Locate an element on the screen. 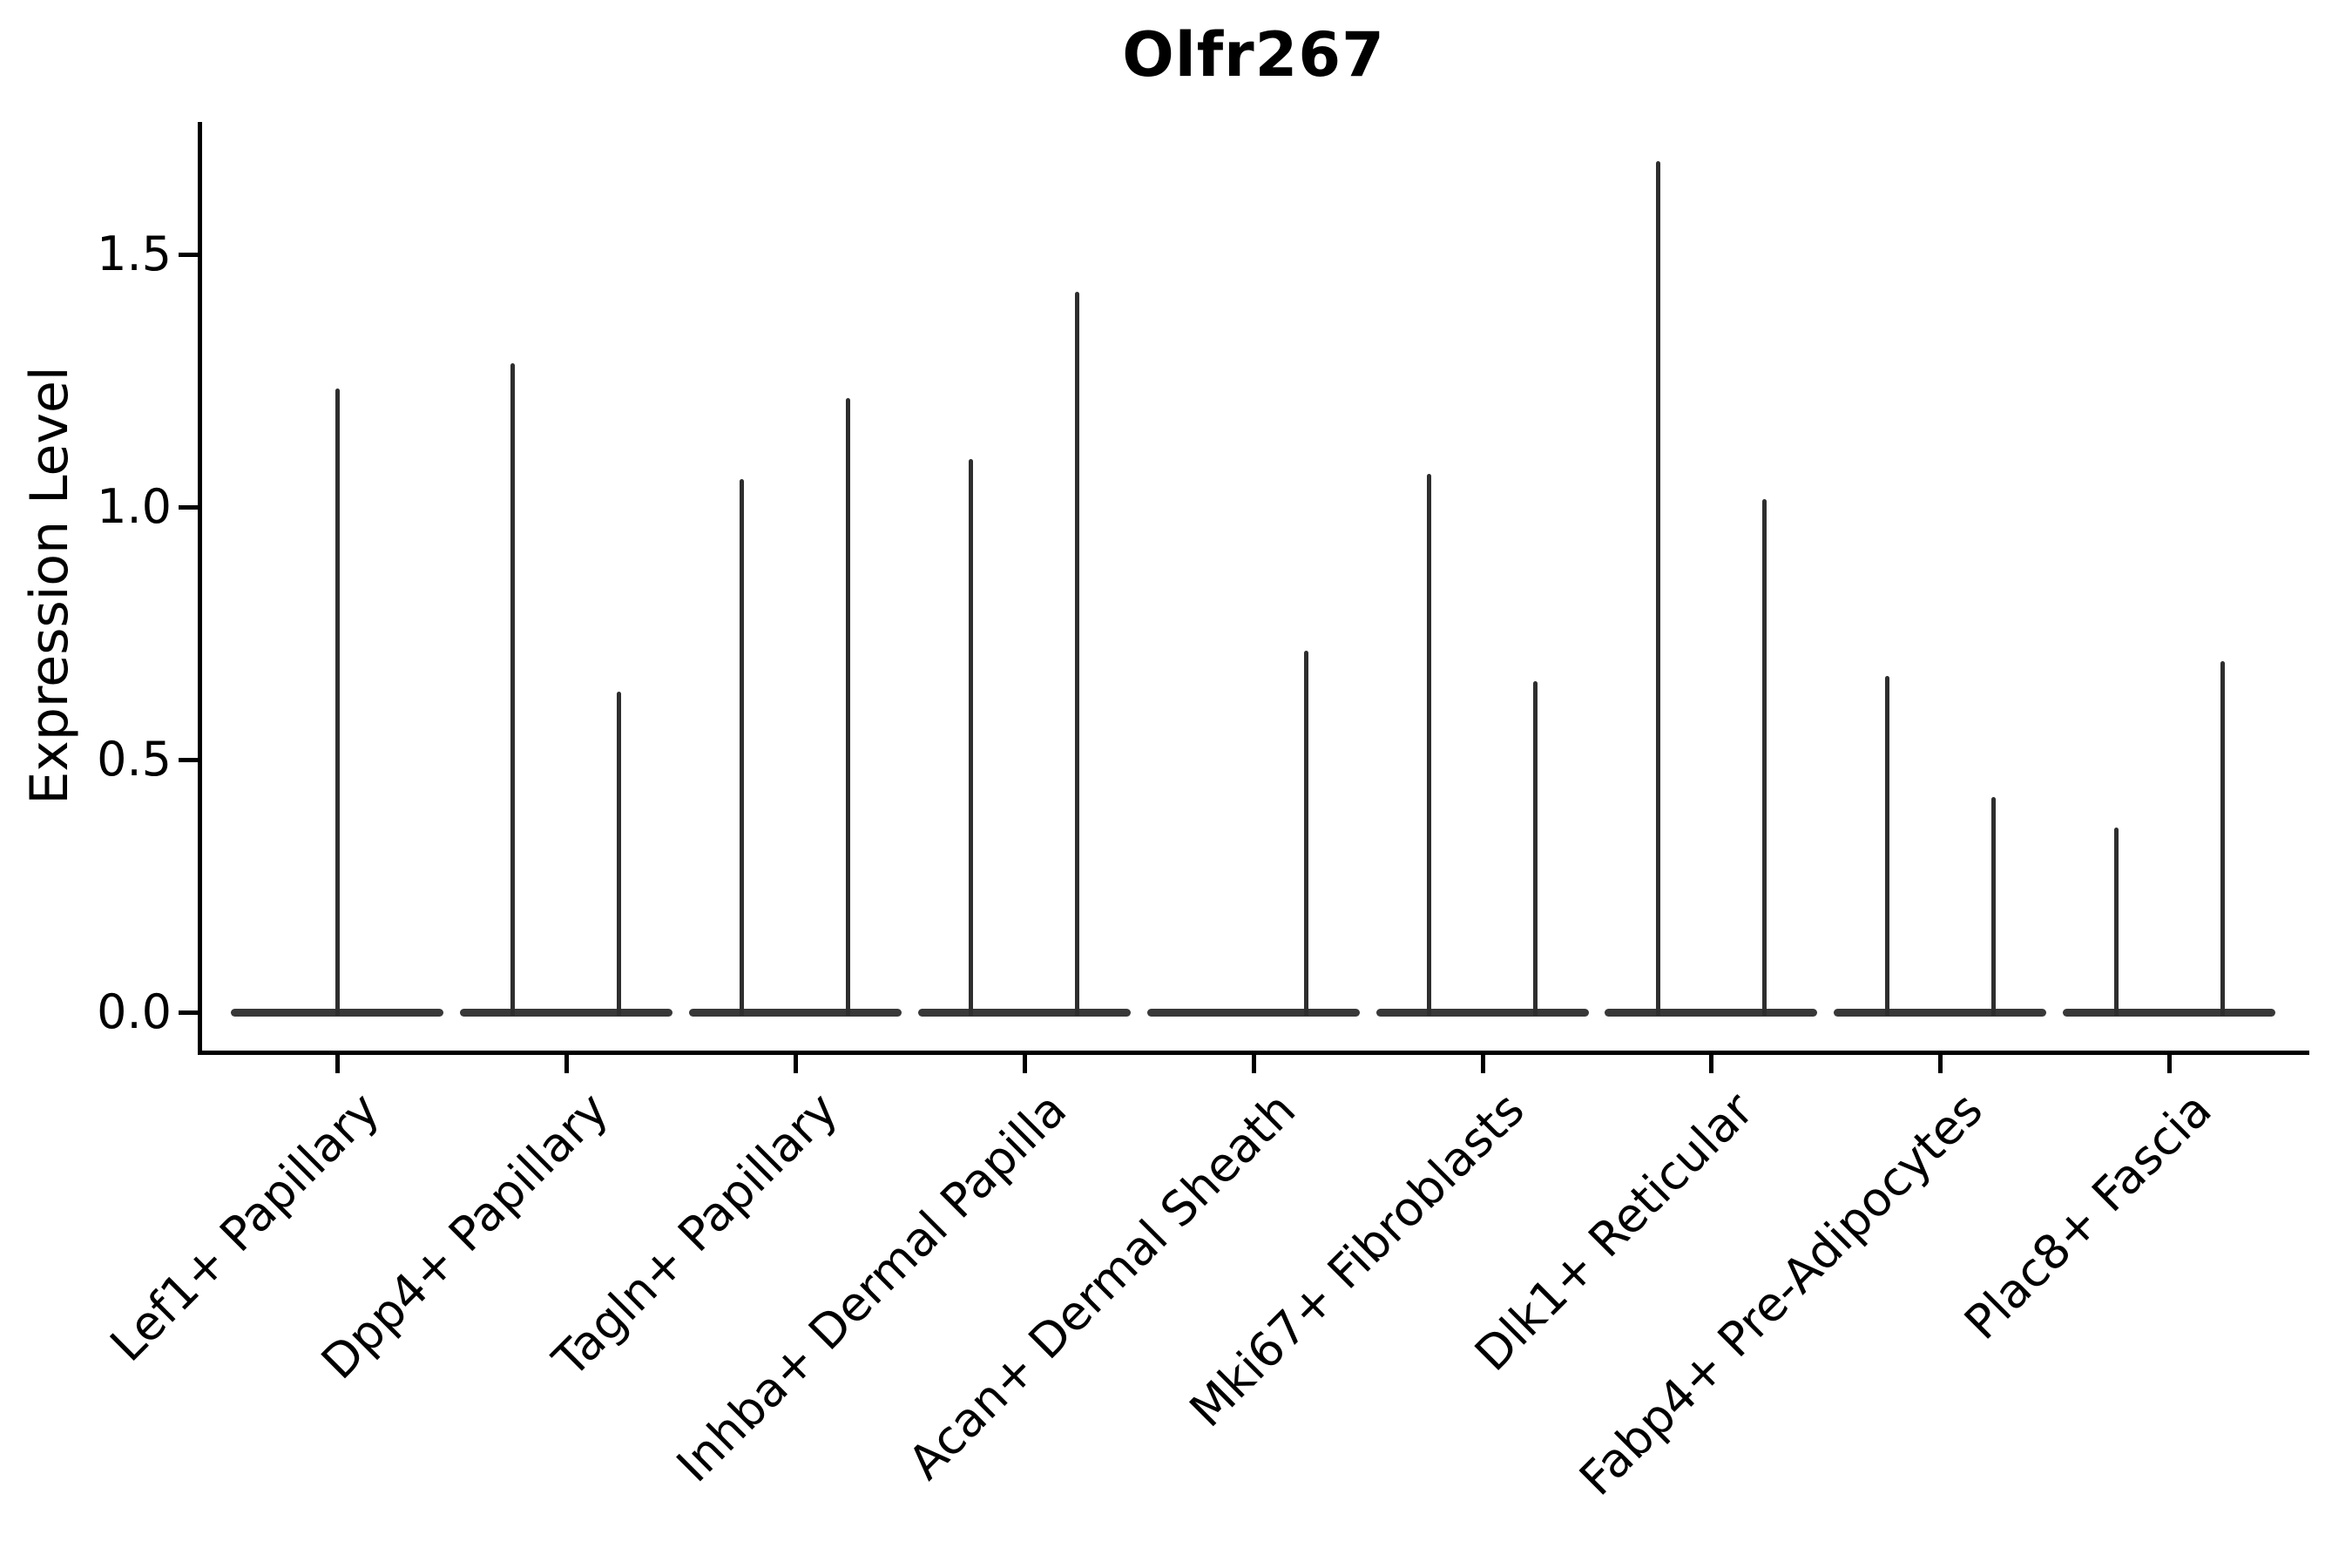 The image size is (2352, 1568). chart-title: Olfr267 is located at coordinates (1253, 55).